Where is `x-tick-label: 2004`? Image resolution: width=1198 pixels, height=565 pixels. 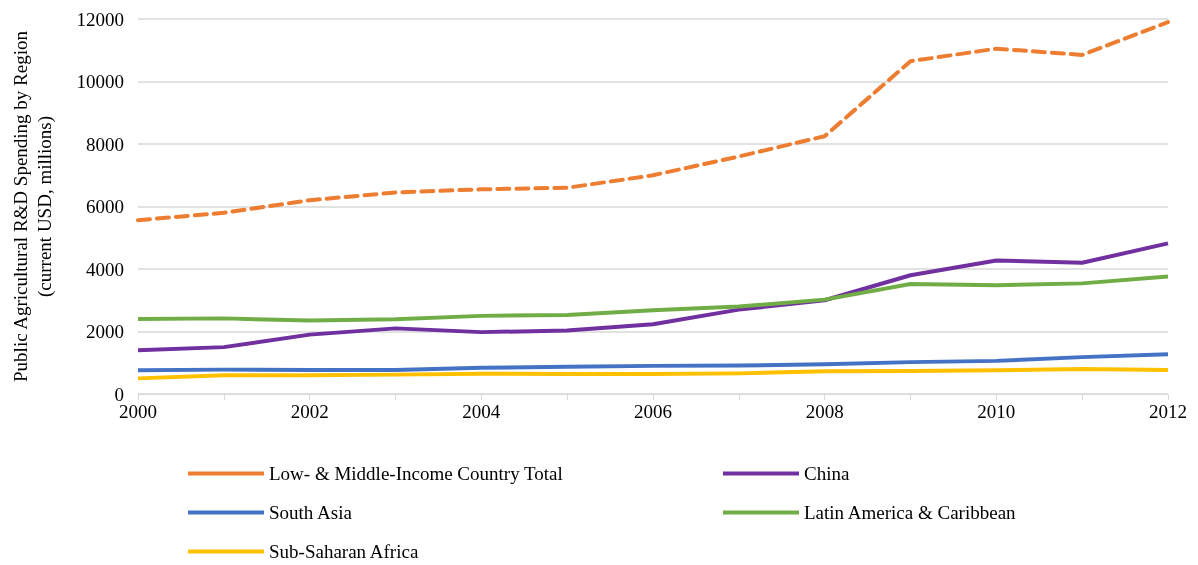
x-tick-label: 2004 is located at coordinates (481, 411).